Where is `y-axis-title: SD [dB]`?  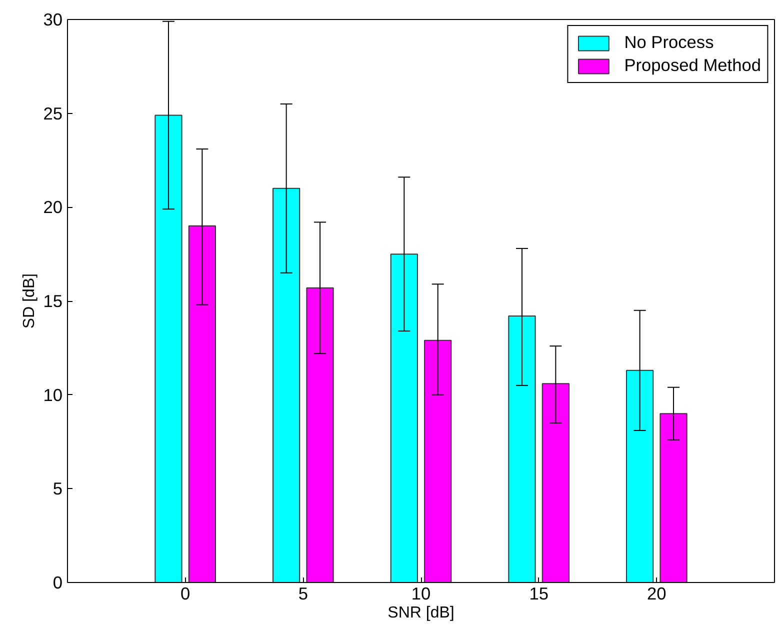
y-axis-title: SD [dB] is located at coordinates (29, 301).